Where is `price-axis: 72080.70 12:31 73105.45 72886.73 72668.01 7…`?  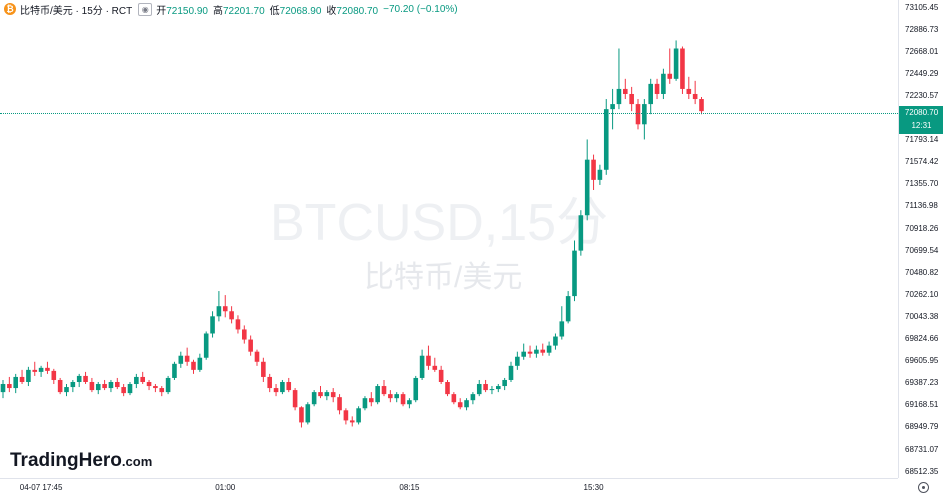
price-axis: 72080.70 12:31 73105.45 72886.73 72668.01 7… is located at coordinates (920, 239).